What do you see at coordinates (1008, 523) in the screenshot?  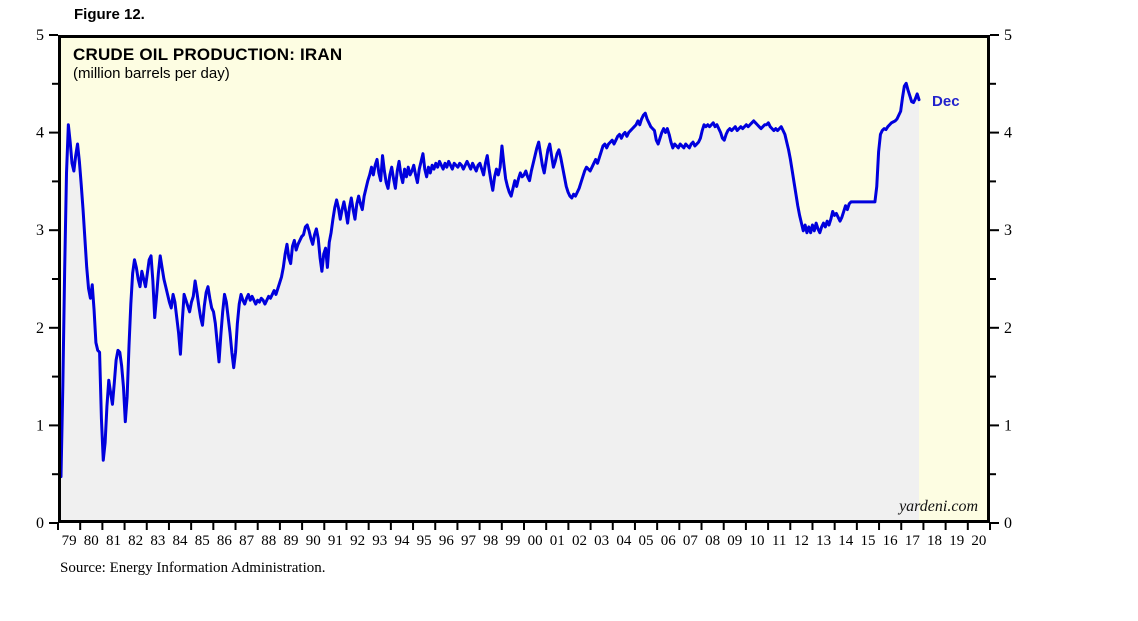 I see `y-tick-label-right: 0` at bounding box center [1008, 523].